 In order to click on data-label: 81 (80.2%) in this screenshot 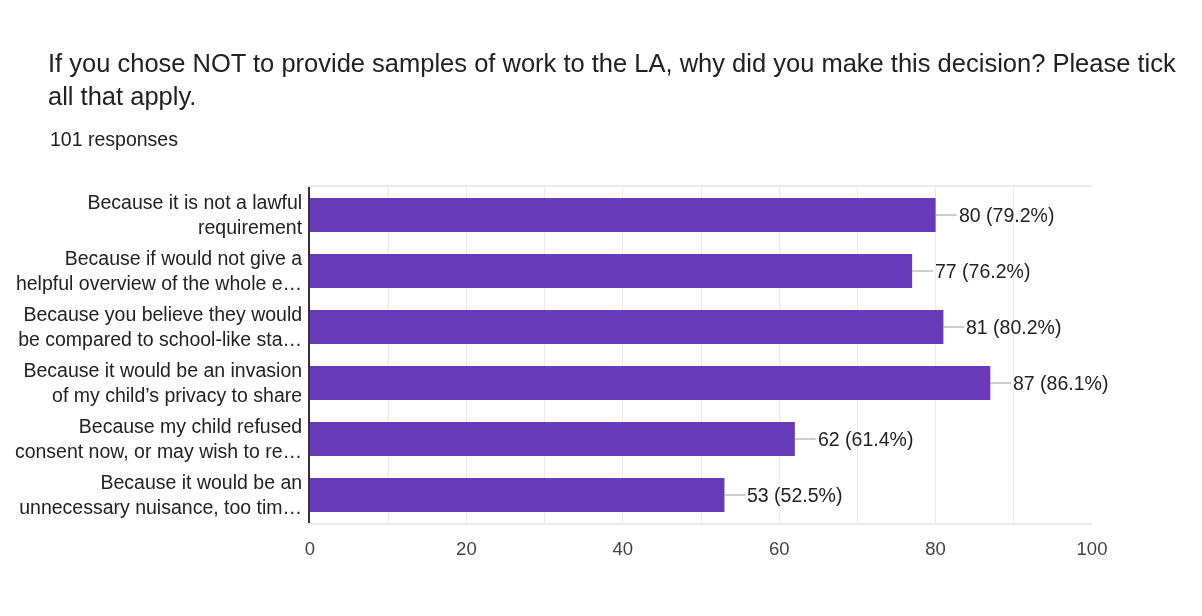, I will do `click(1014, 327)`.